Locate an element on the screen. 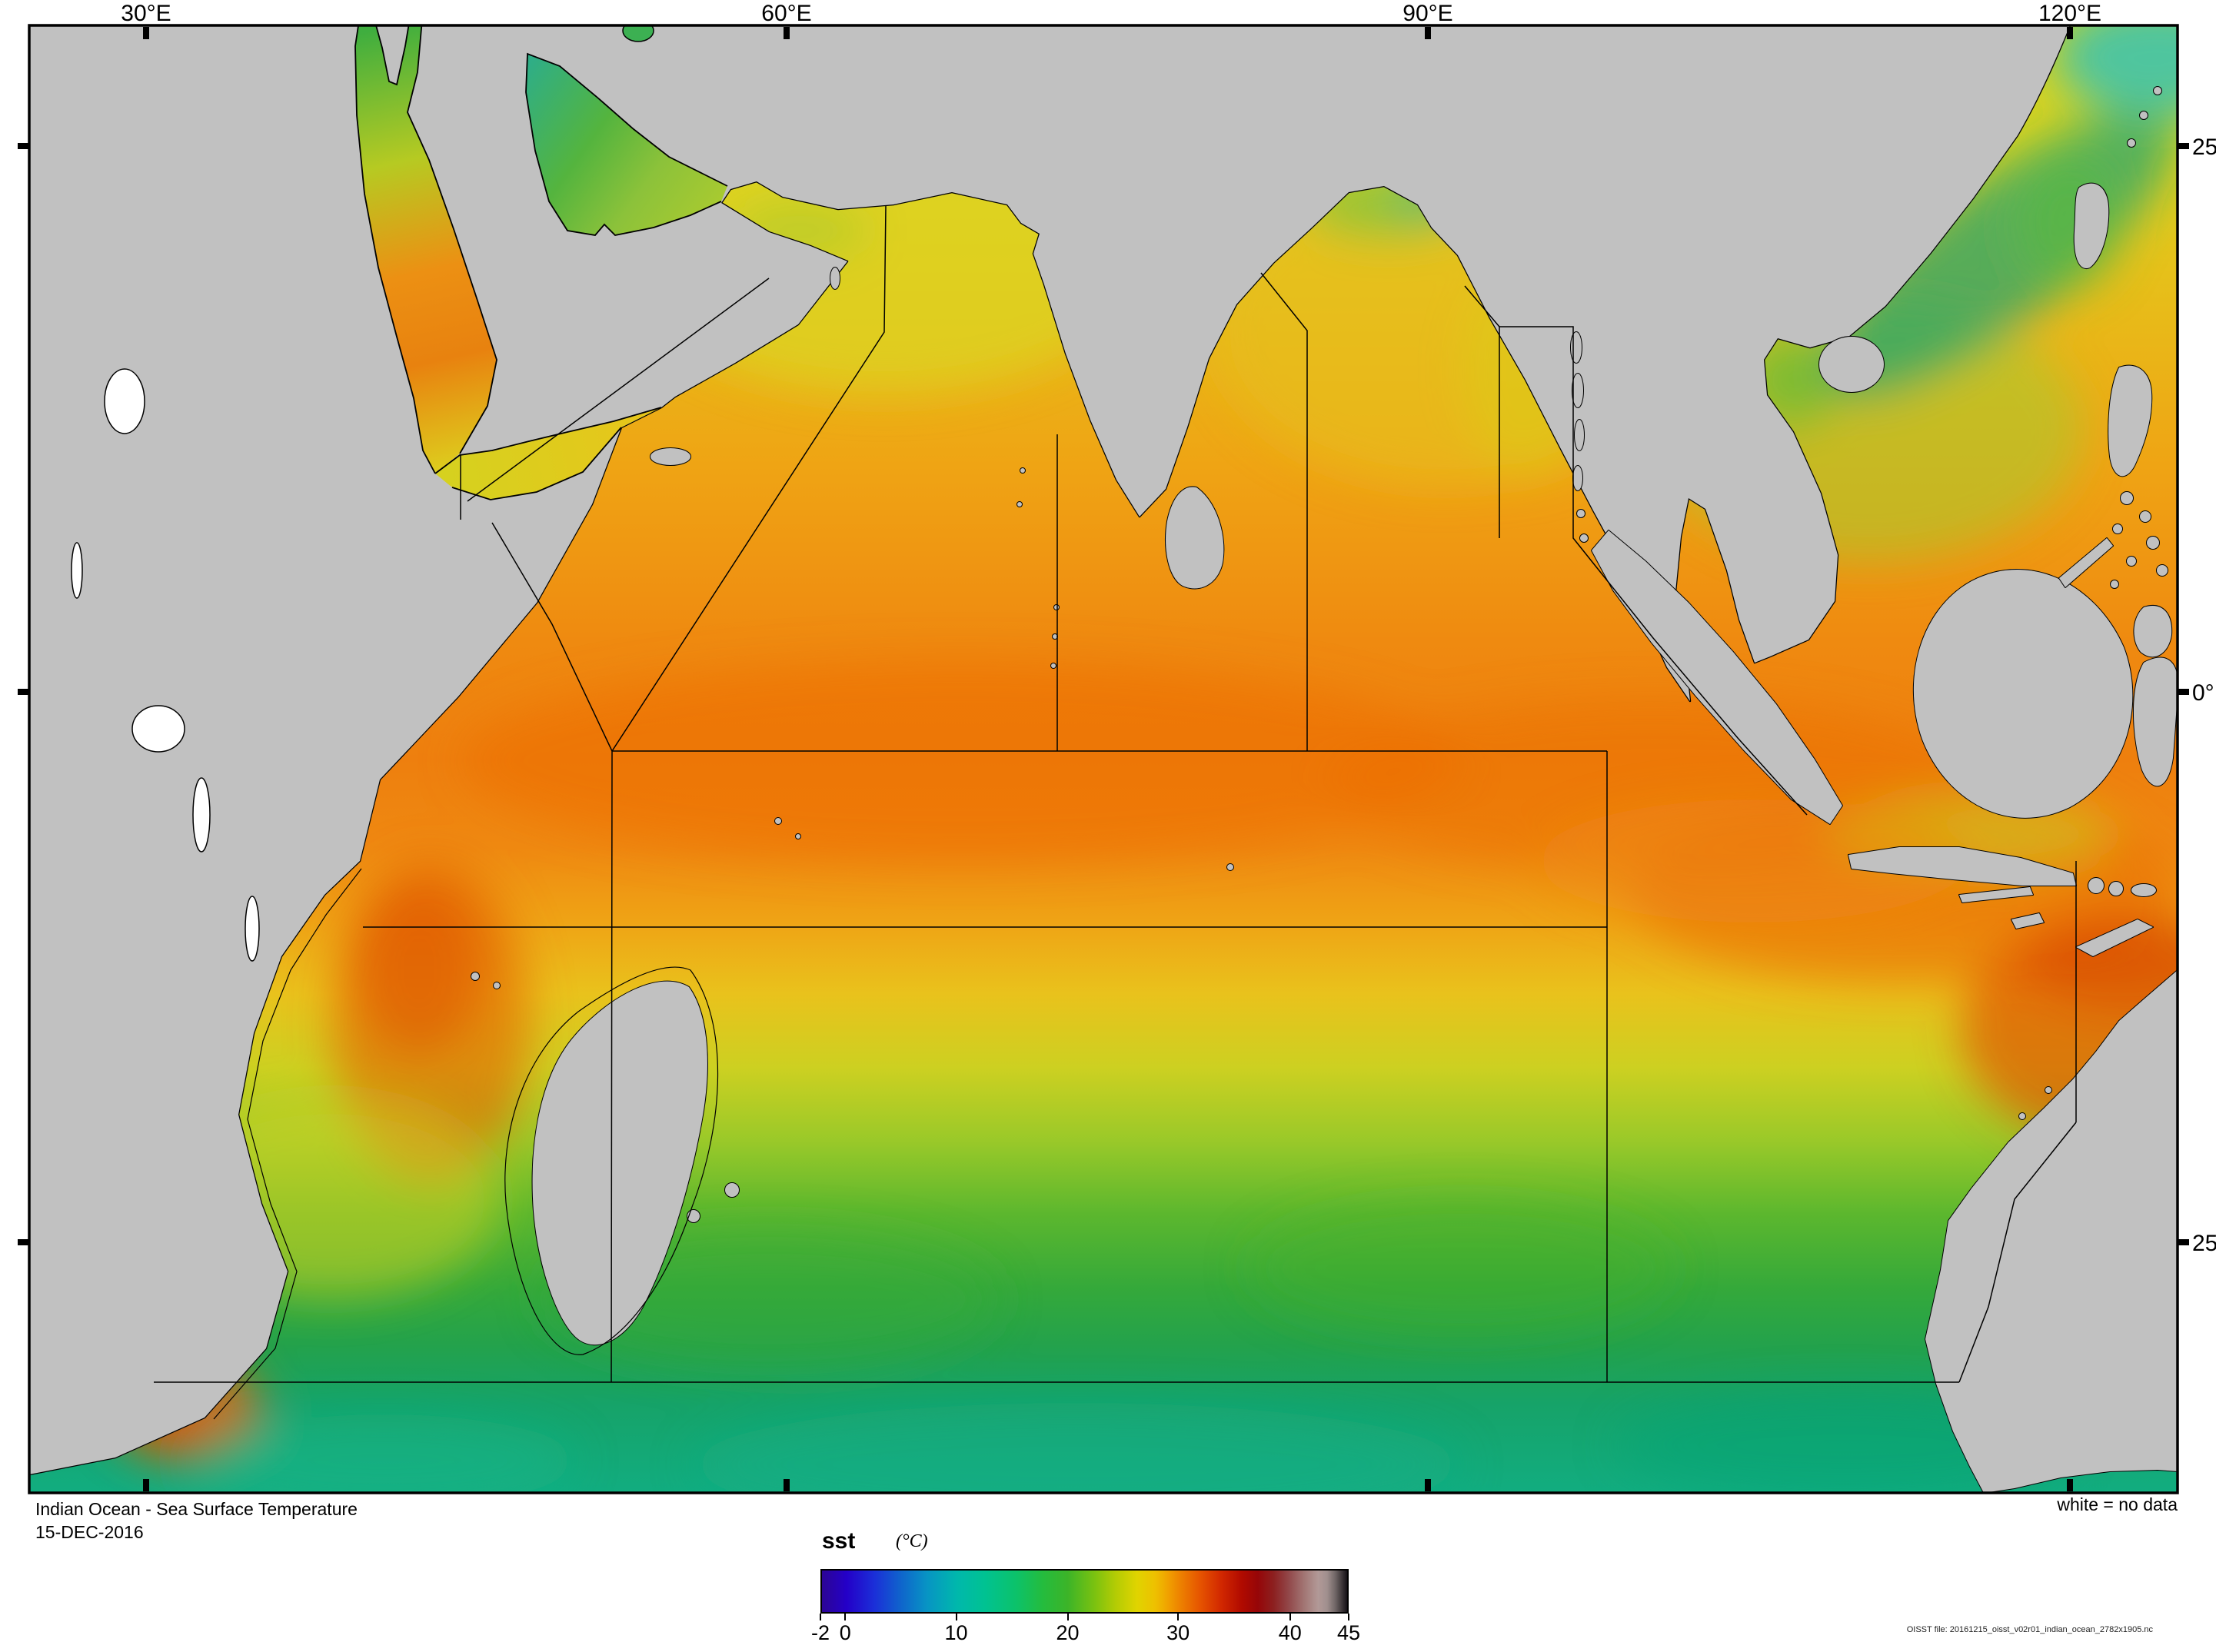 Image resolution: width=2216 pixels, height=1652 pixels. land-australia is located at coordinates (2051, 1231).